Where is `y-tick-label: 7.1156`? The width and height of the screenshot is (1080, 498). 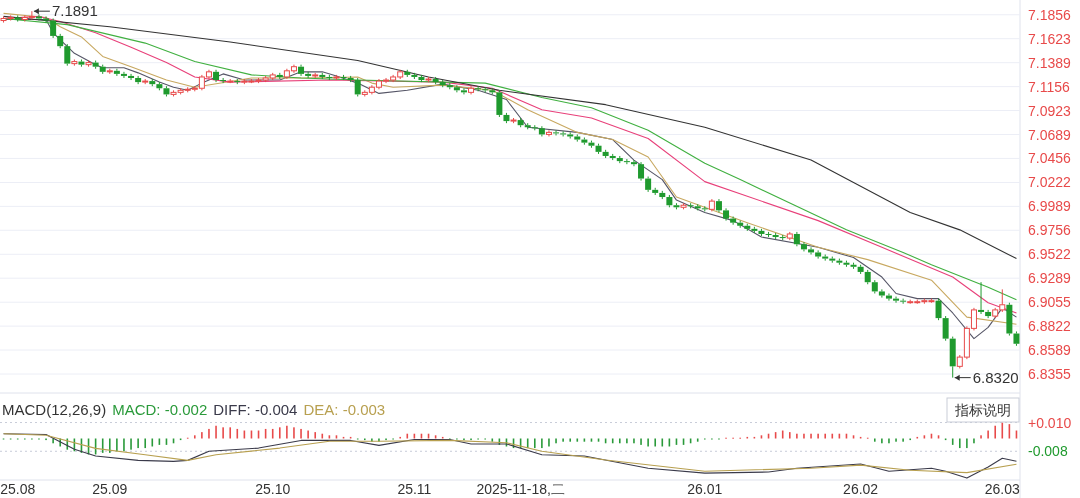
y-tick-label: 7.1156 is located at coordinates (1049, 86).